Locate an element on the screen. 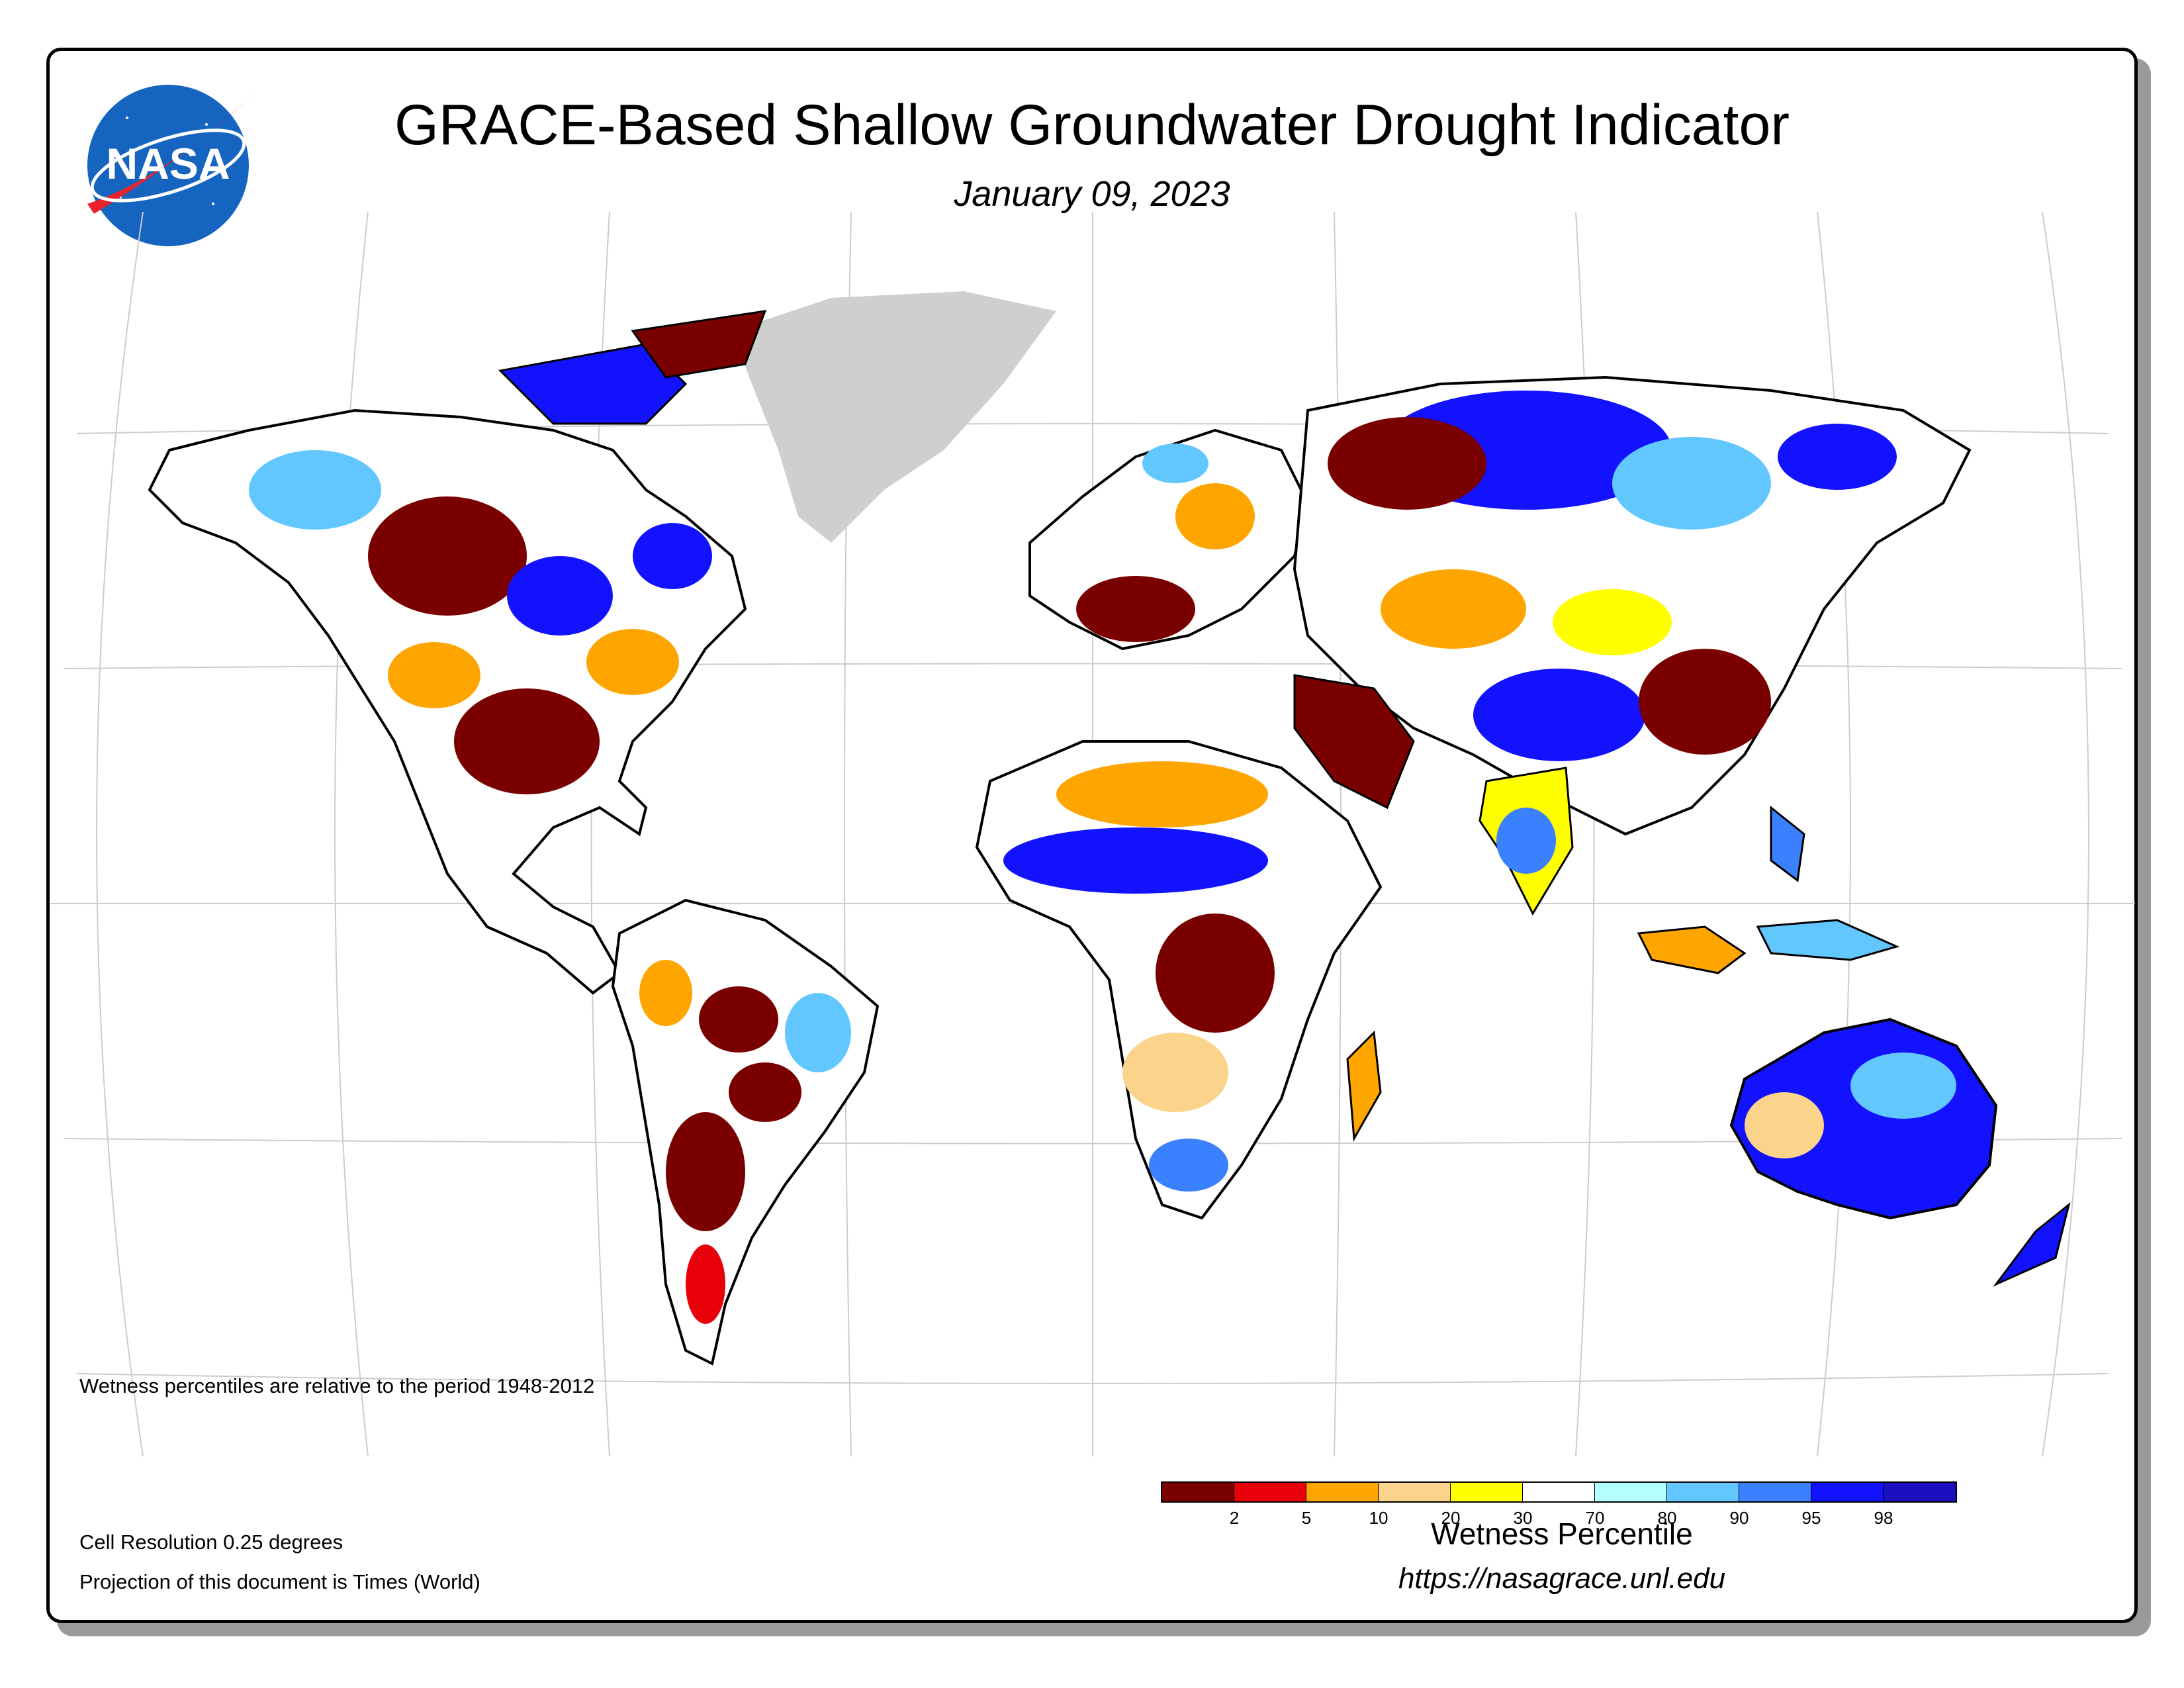  legend-tick-label: 10 is located at coordinates (1379, 1518).